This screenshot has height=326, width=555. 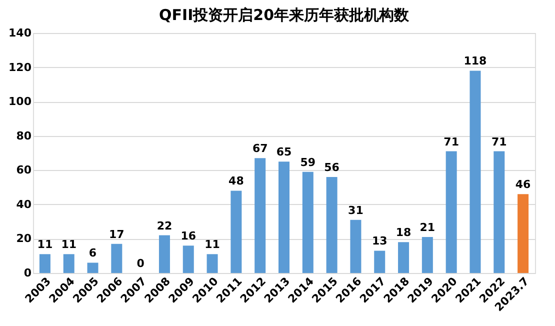 What do you see at coordinates (20, 67) in the screenshot?
I see `y-tick-label: 120` at bounding box center [20, 67].